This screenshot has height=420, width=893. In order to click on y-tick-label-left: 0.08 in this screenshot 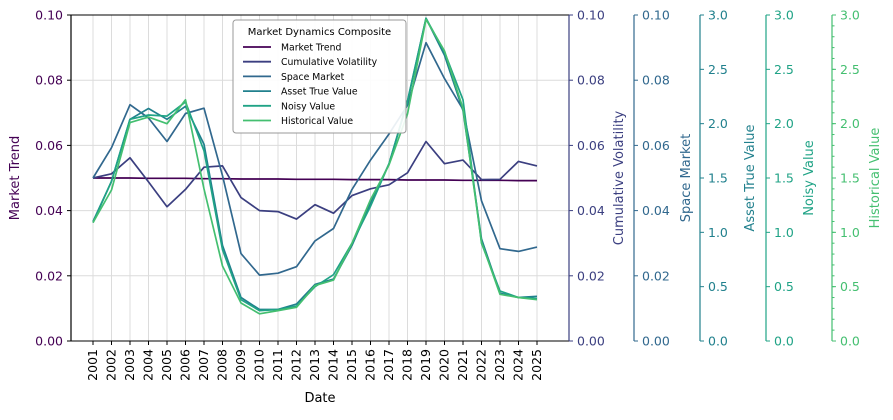, I will do `click(49, 80)`.